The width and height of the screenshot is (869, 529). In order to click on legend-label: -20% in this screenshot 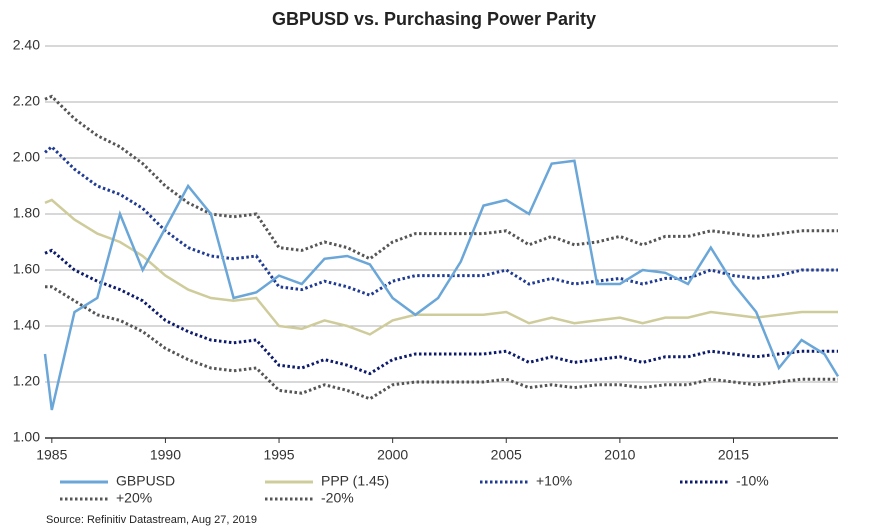, I will do `click(337, 498)`.